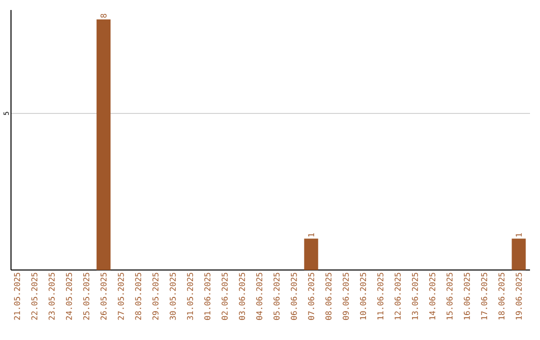 The width and height of the screenshot is (540, 340). What do you see at coordinates (519, 296) in the screenshot?
I see `x-tick-label: 19.06.2025` at bounding box center [519, 296].